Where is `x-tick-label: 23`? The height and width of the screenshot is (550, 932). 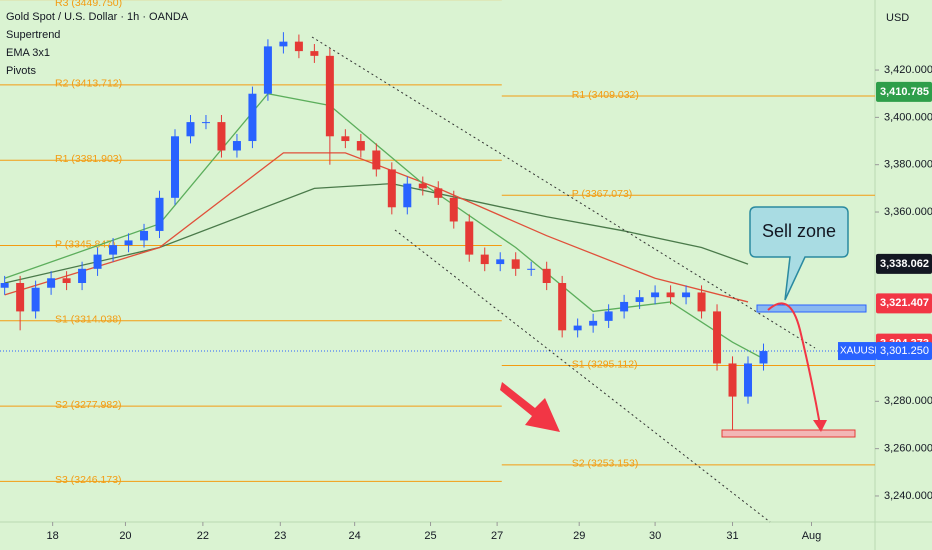
x-tick-label: 23 is located at coordinates (280, 536).